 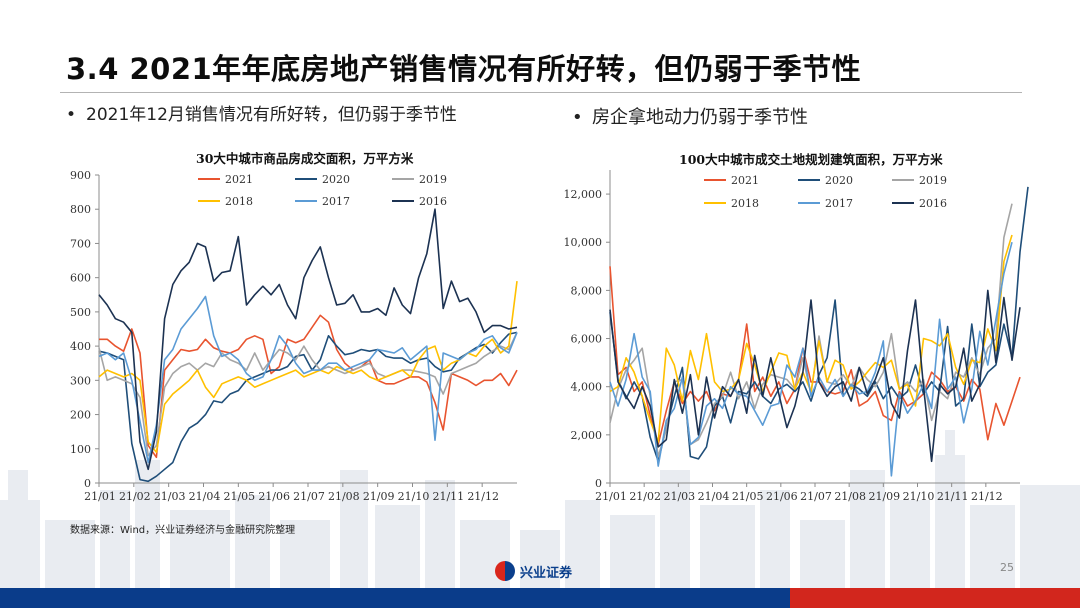 I want to click on series-line-2019, so click(x=308, y=394).